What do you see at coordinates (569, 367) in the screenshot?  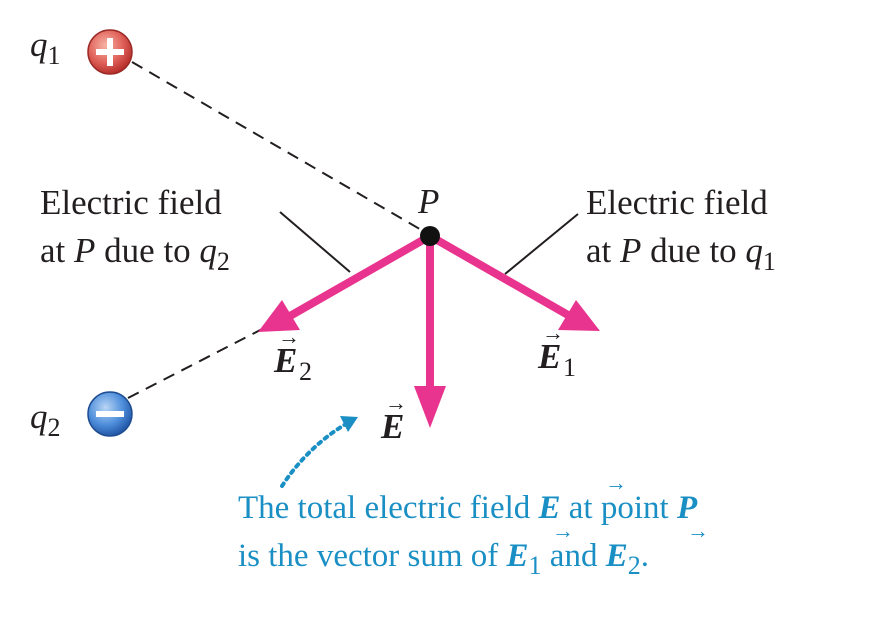 I see `svg-text: 1` at bounding box center [569, 367].